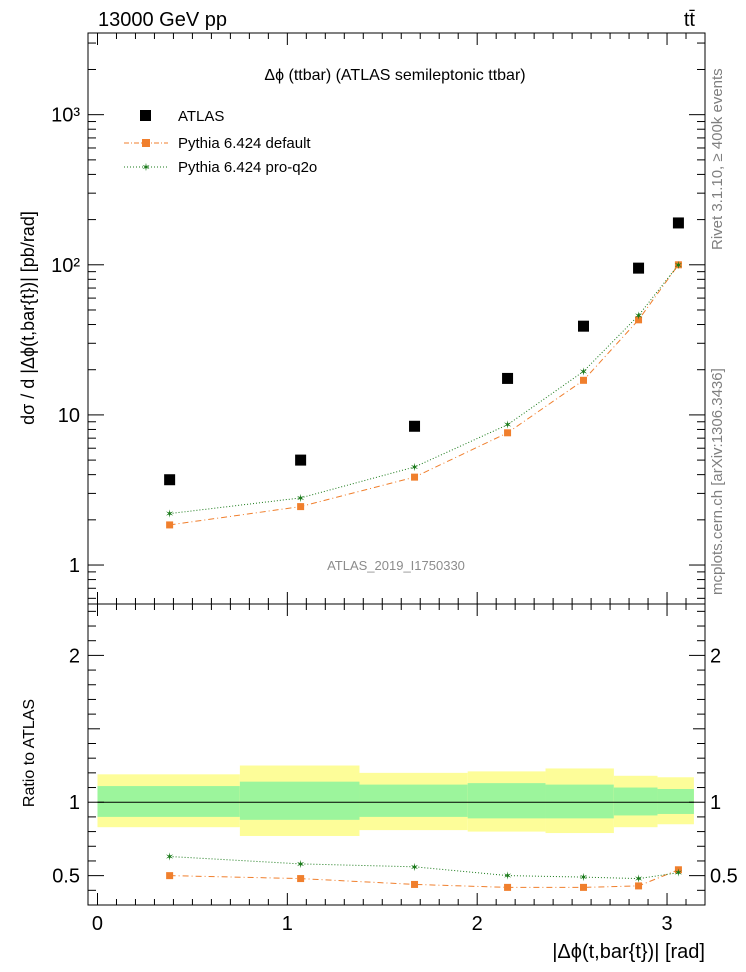 Image resolution: width=746 pixels, height=972 pixels. I want to click on legend-atlas-marker, so click(145, 115).